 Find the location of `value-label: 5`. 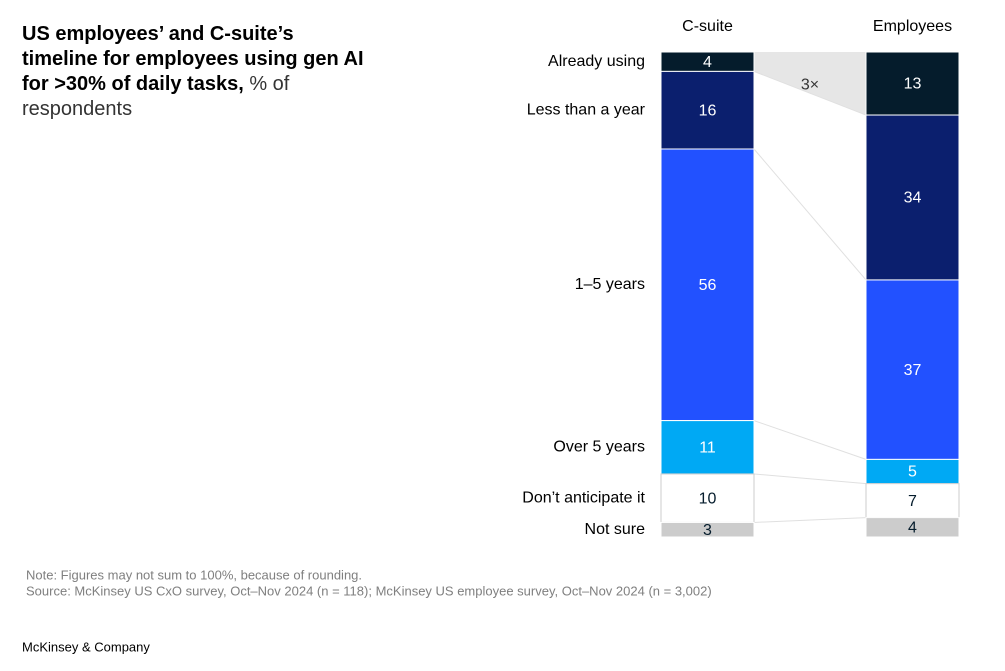

value-label: 5 is located at coordinates (912, 472).